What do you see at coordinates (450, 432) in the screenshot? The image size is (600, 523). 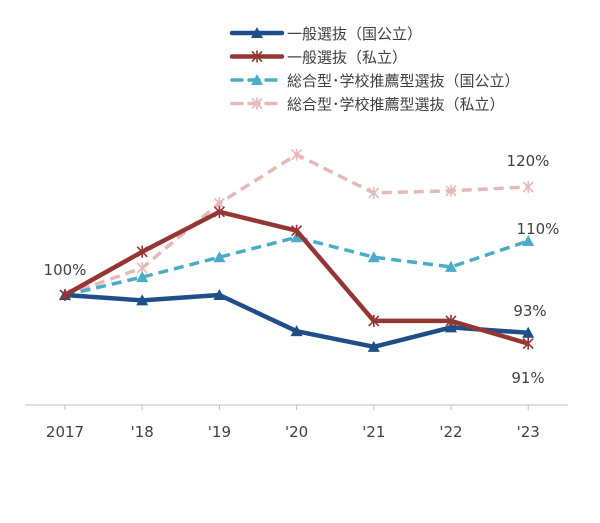 I see `x-tick-label: '22` at bounding box center [450, 432].